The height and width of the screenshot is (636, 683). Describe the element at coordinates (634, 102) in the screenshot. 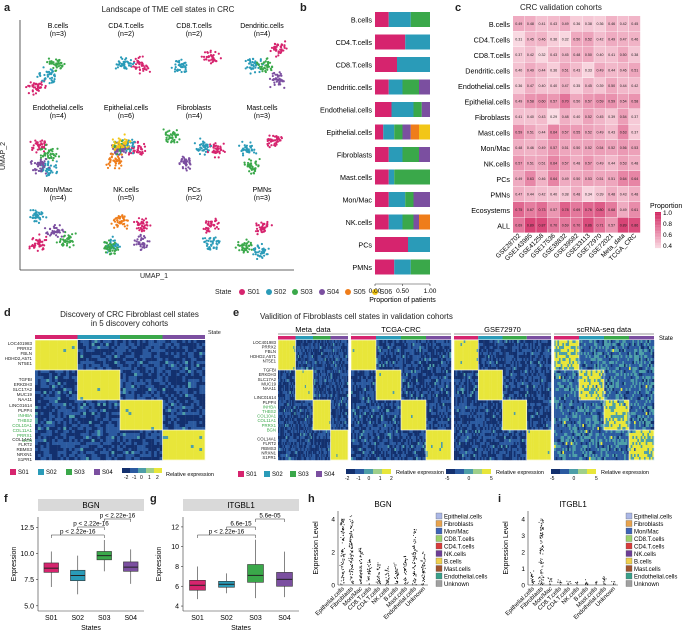

I see `heatmap-cell-value: 0.58` at that location.